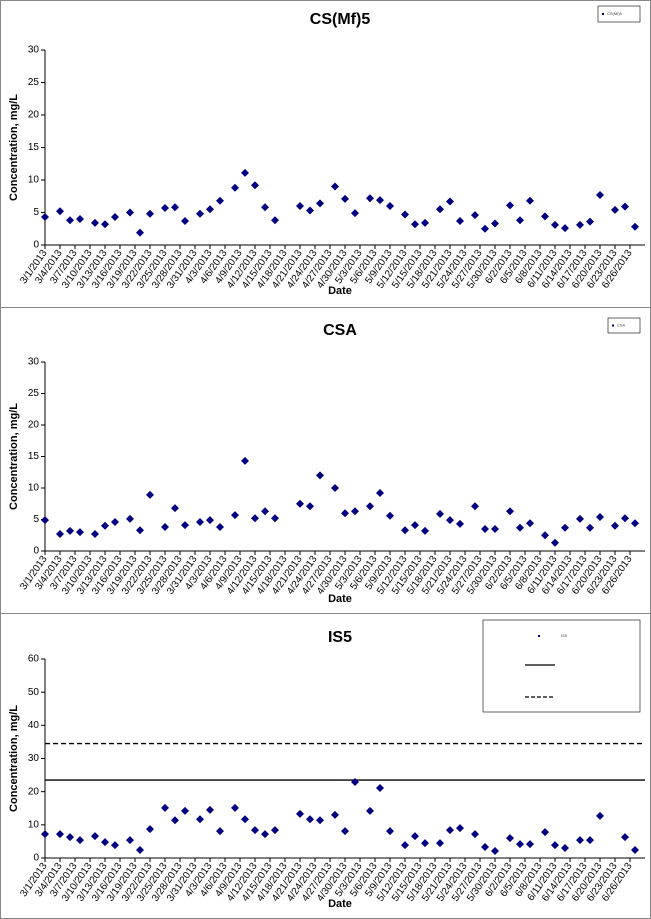 The image size is (651, 919). What do you see at coordinates (340, 330) in the screenshot?
I see `chart-title: CSA` at bounding box center [340, 330].